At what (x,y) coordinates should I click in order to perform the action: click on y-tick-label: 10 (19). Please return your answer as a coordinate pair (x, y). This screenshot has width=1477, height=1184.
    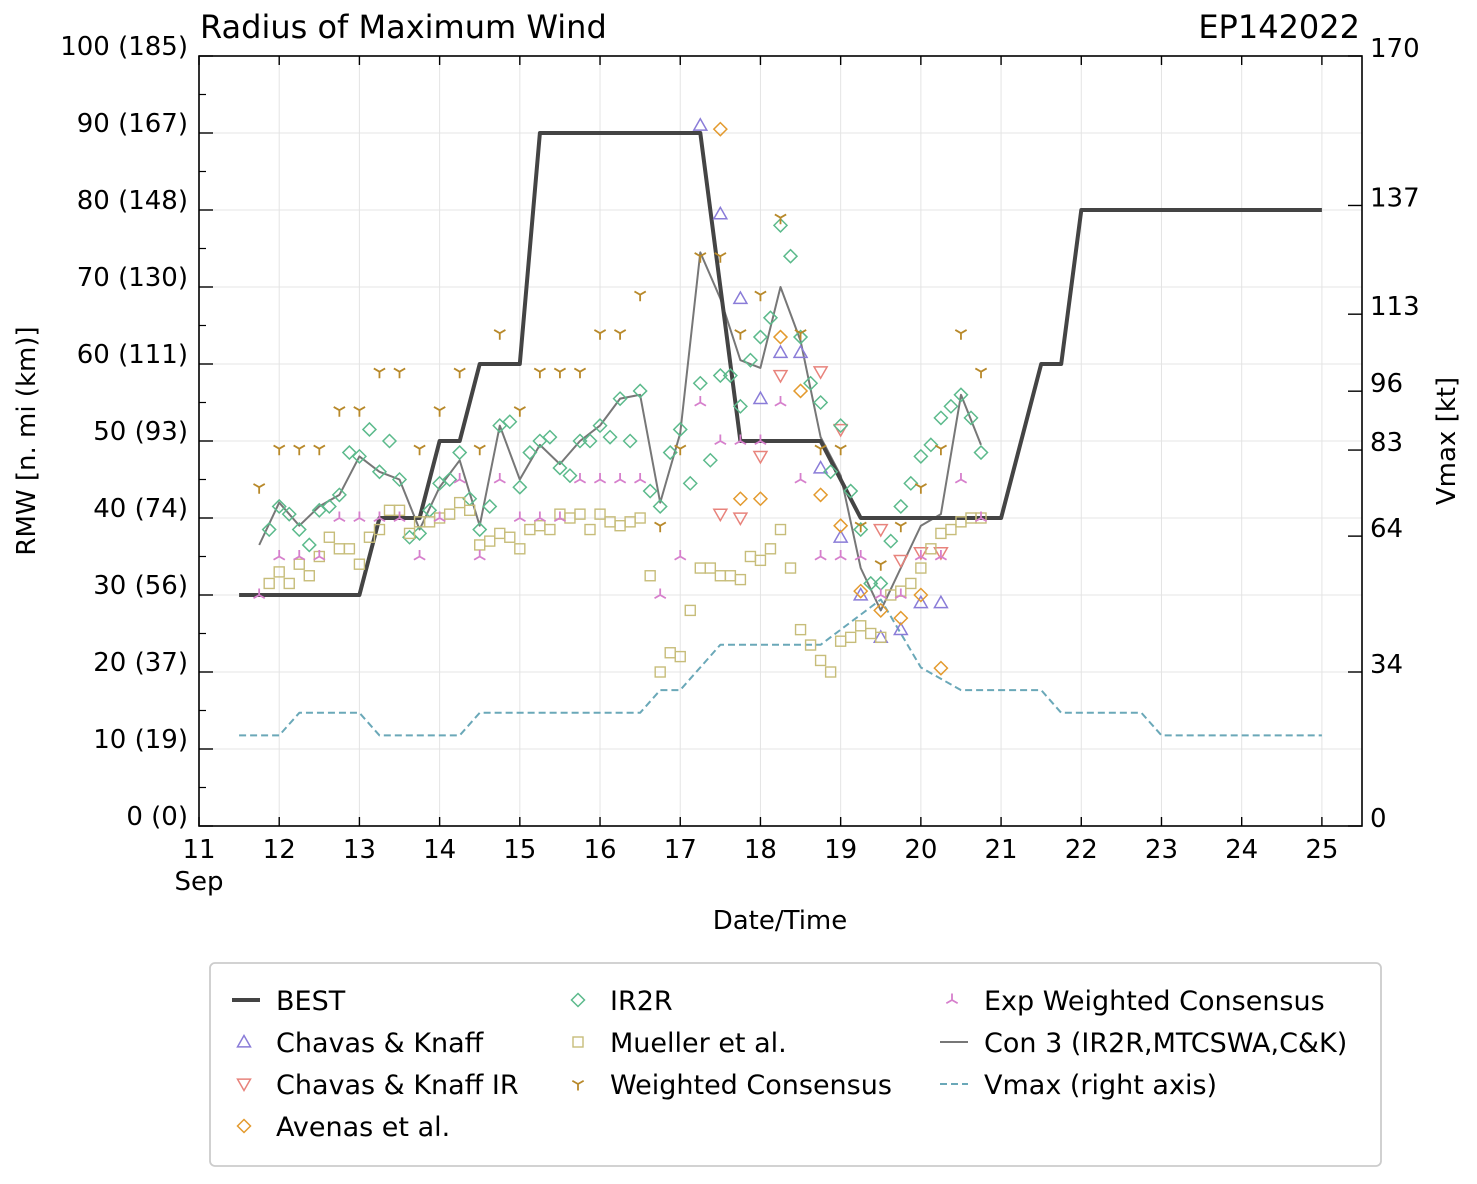
    Looking at the image, I should click on (140, 740).